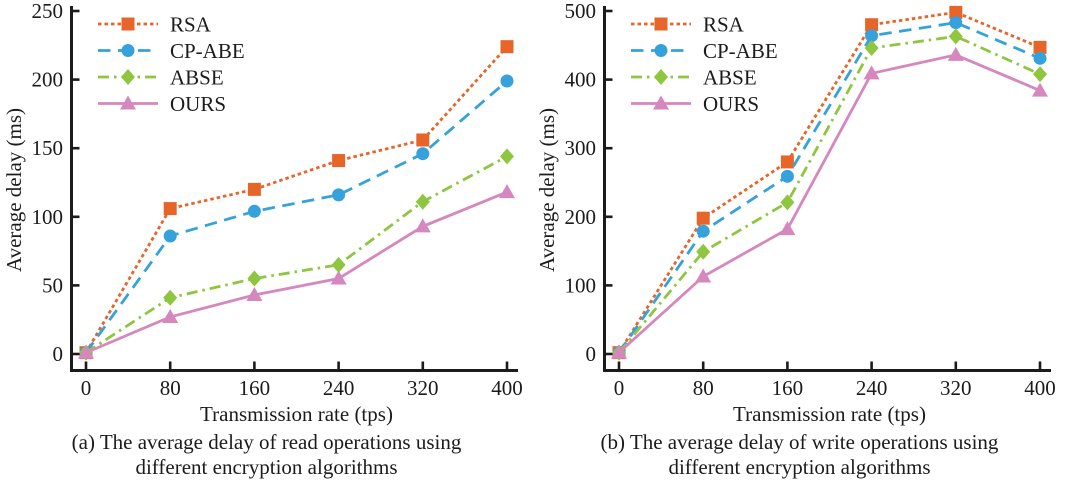  I want to click on y-tick-label: 150, so click(48, 148).